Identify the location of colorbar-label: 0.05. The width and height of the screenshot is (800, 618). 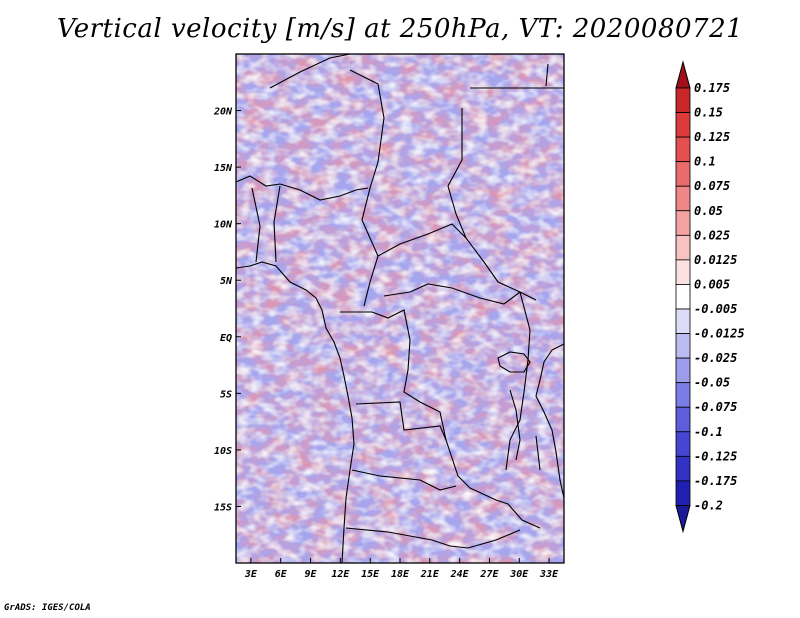
(708, 211).